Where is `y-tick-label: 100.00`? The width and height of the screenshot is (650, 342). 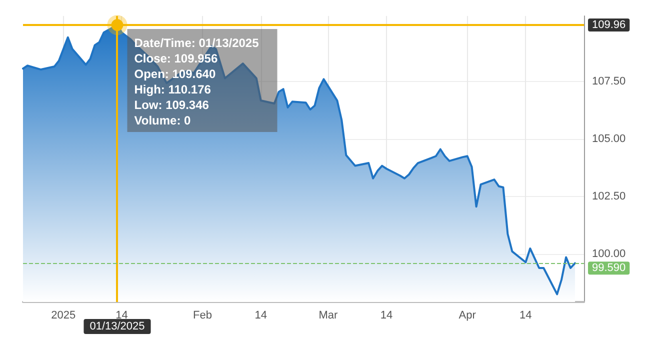
y-tick-label: 100.00 is located at coordinates (609, 254).